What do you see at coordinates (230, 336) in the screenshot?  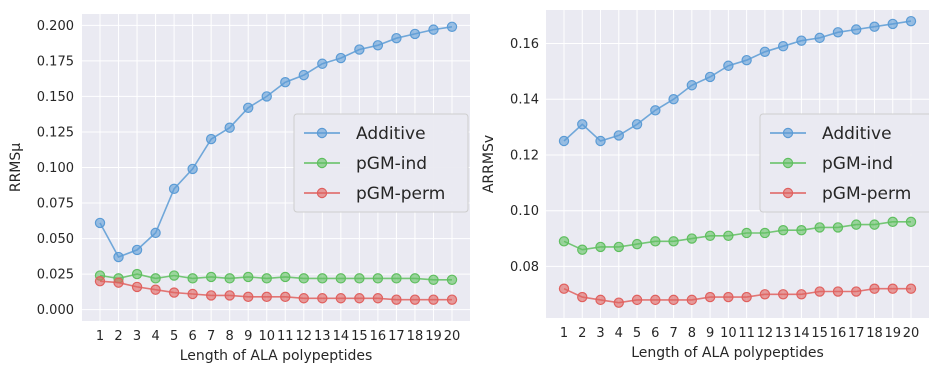 I see `x-tick-label: 8` at bounding box center [230, 336].